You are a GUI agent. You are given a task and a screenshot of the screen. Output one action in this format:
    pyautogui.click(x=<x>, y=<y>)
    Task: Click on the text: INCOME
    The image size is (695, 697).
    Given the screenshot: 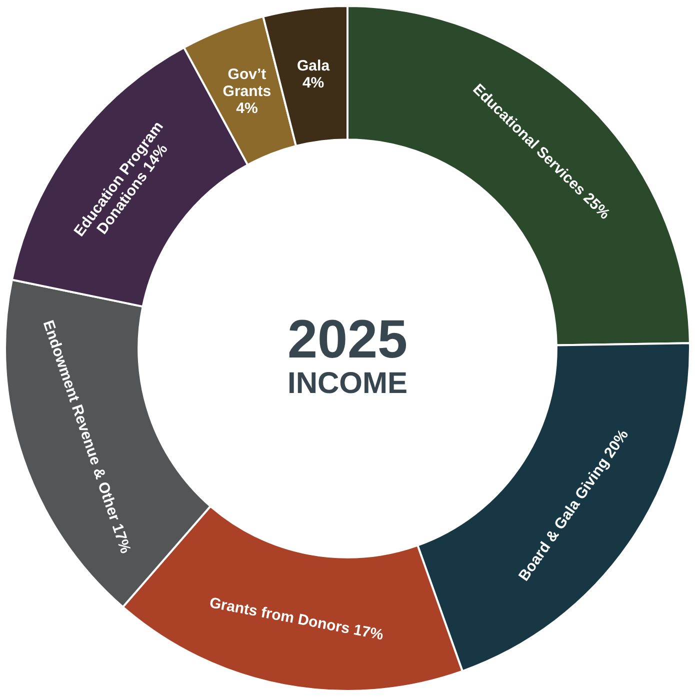 What is the action you would take?
    pyautogui.click(x=348, y=383)
    